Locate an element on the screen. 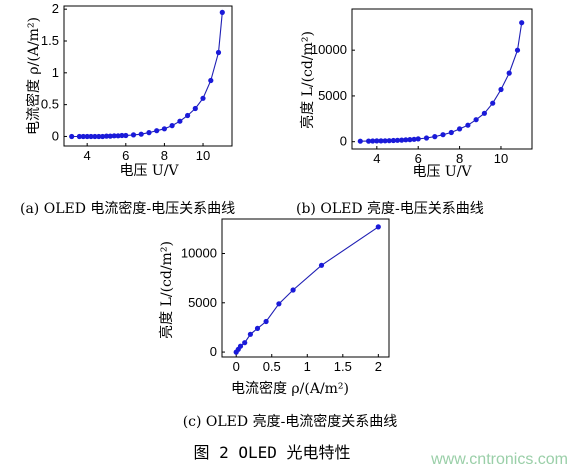 The width and height of the screenshot is (579, 470). chart-c-frame is located at coordinates (305, 288).